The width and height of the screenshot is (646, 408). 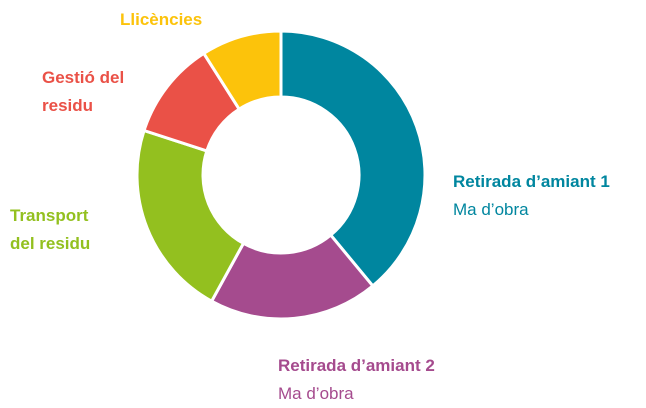 I want to click on category-name: Llicències, so click(x=161, y=19).